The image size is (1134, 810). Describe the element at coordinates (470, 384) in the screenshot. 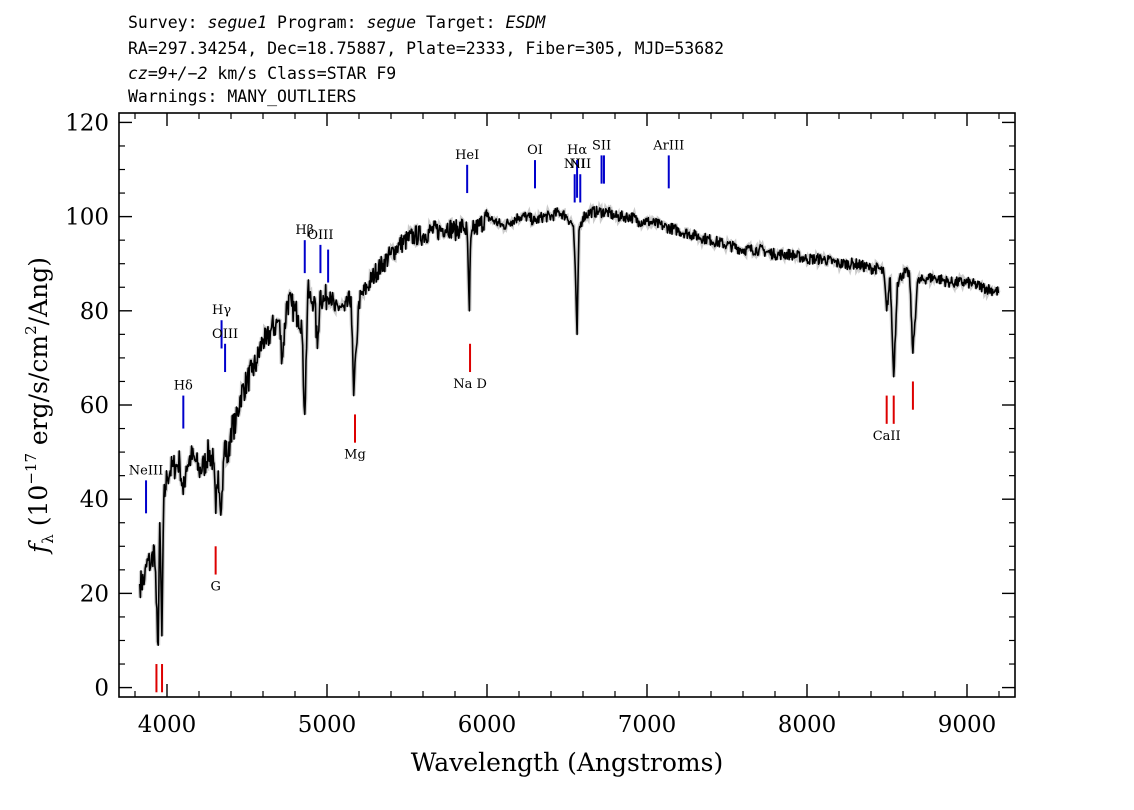

I see `absorption-line-label-4: Na D` at that location.